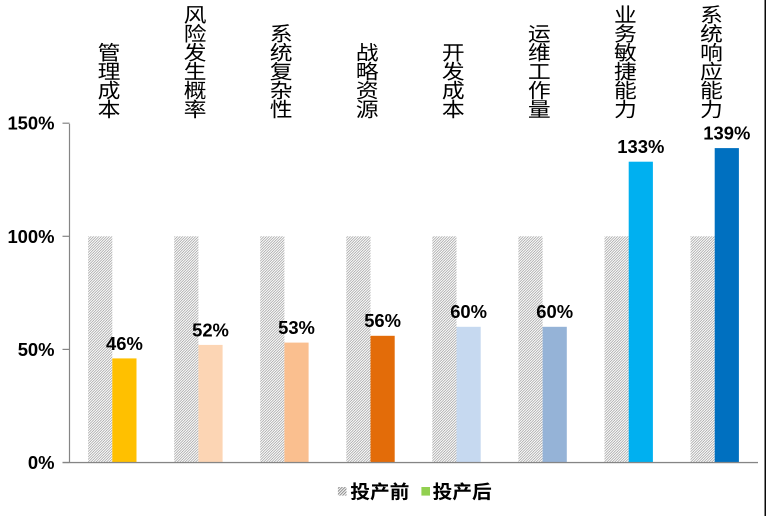 This screenshot has width=766, height=516. I want to click on svg-text: 56%, so click(382, 320).